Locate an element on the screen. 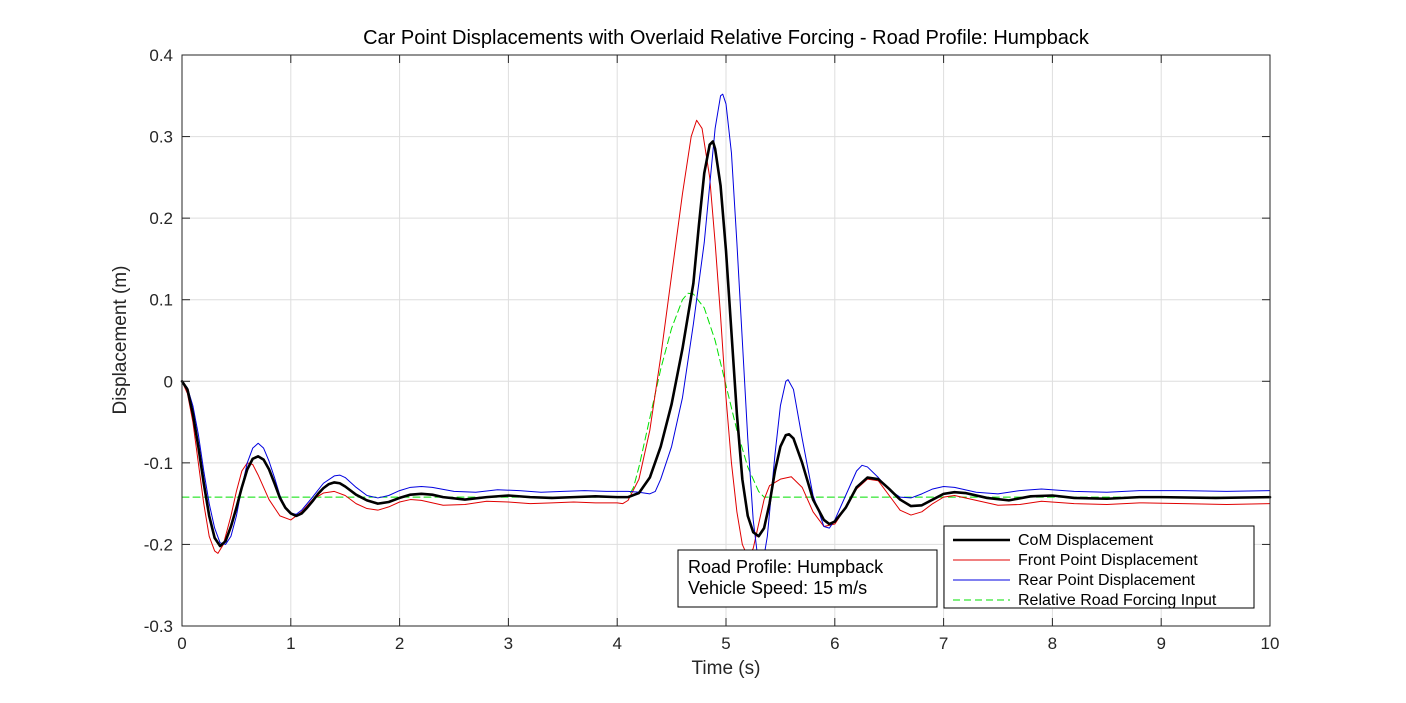  y-tick-label: -0.3 is located at coordinates (158, 626).